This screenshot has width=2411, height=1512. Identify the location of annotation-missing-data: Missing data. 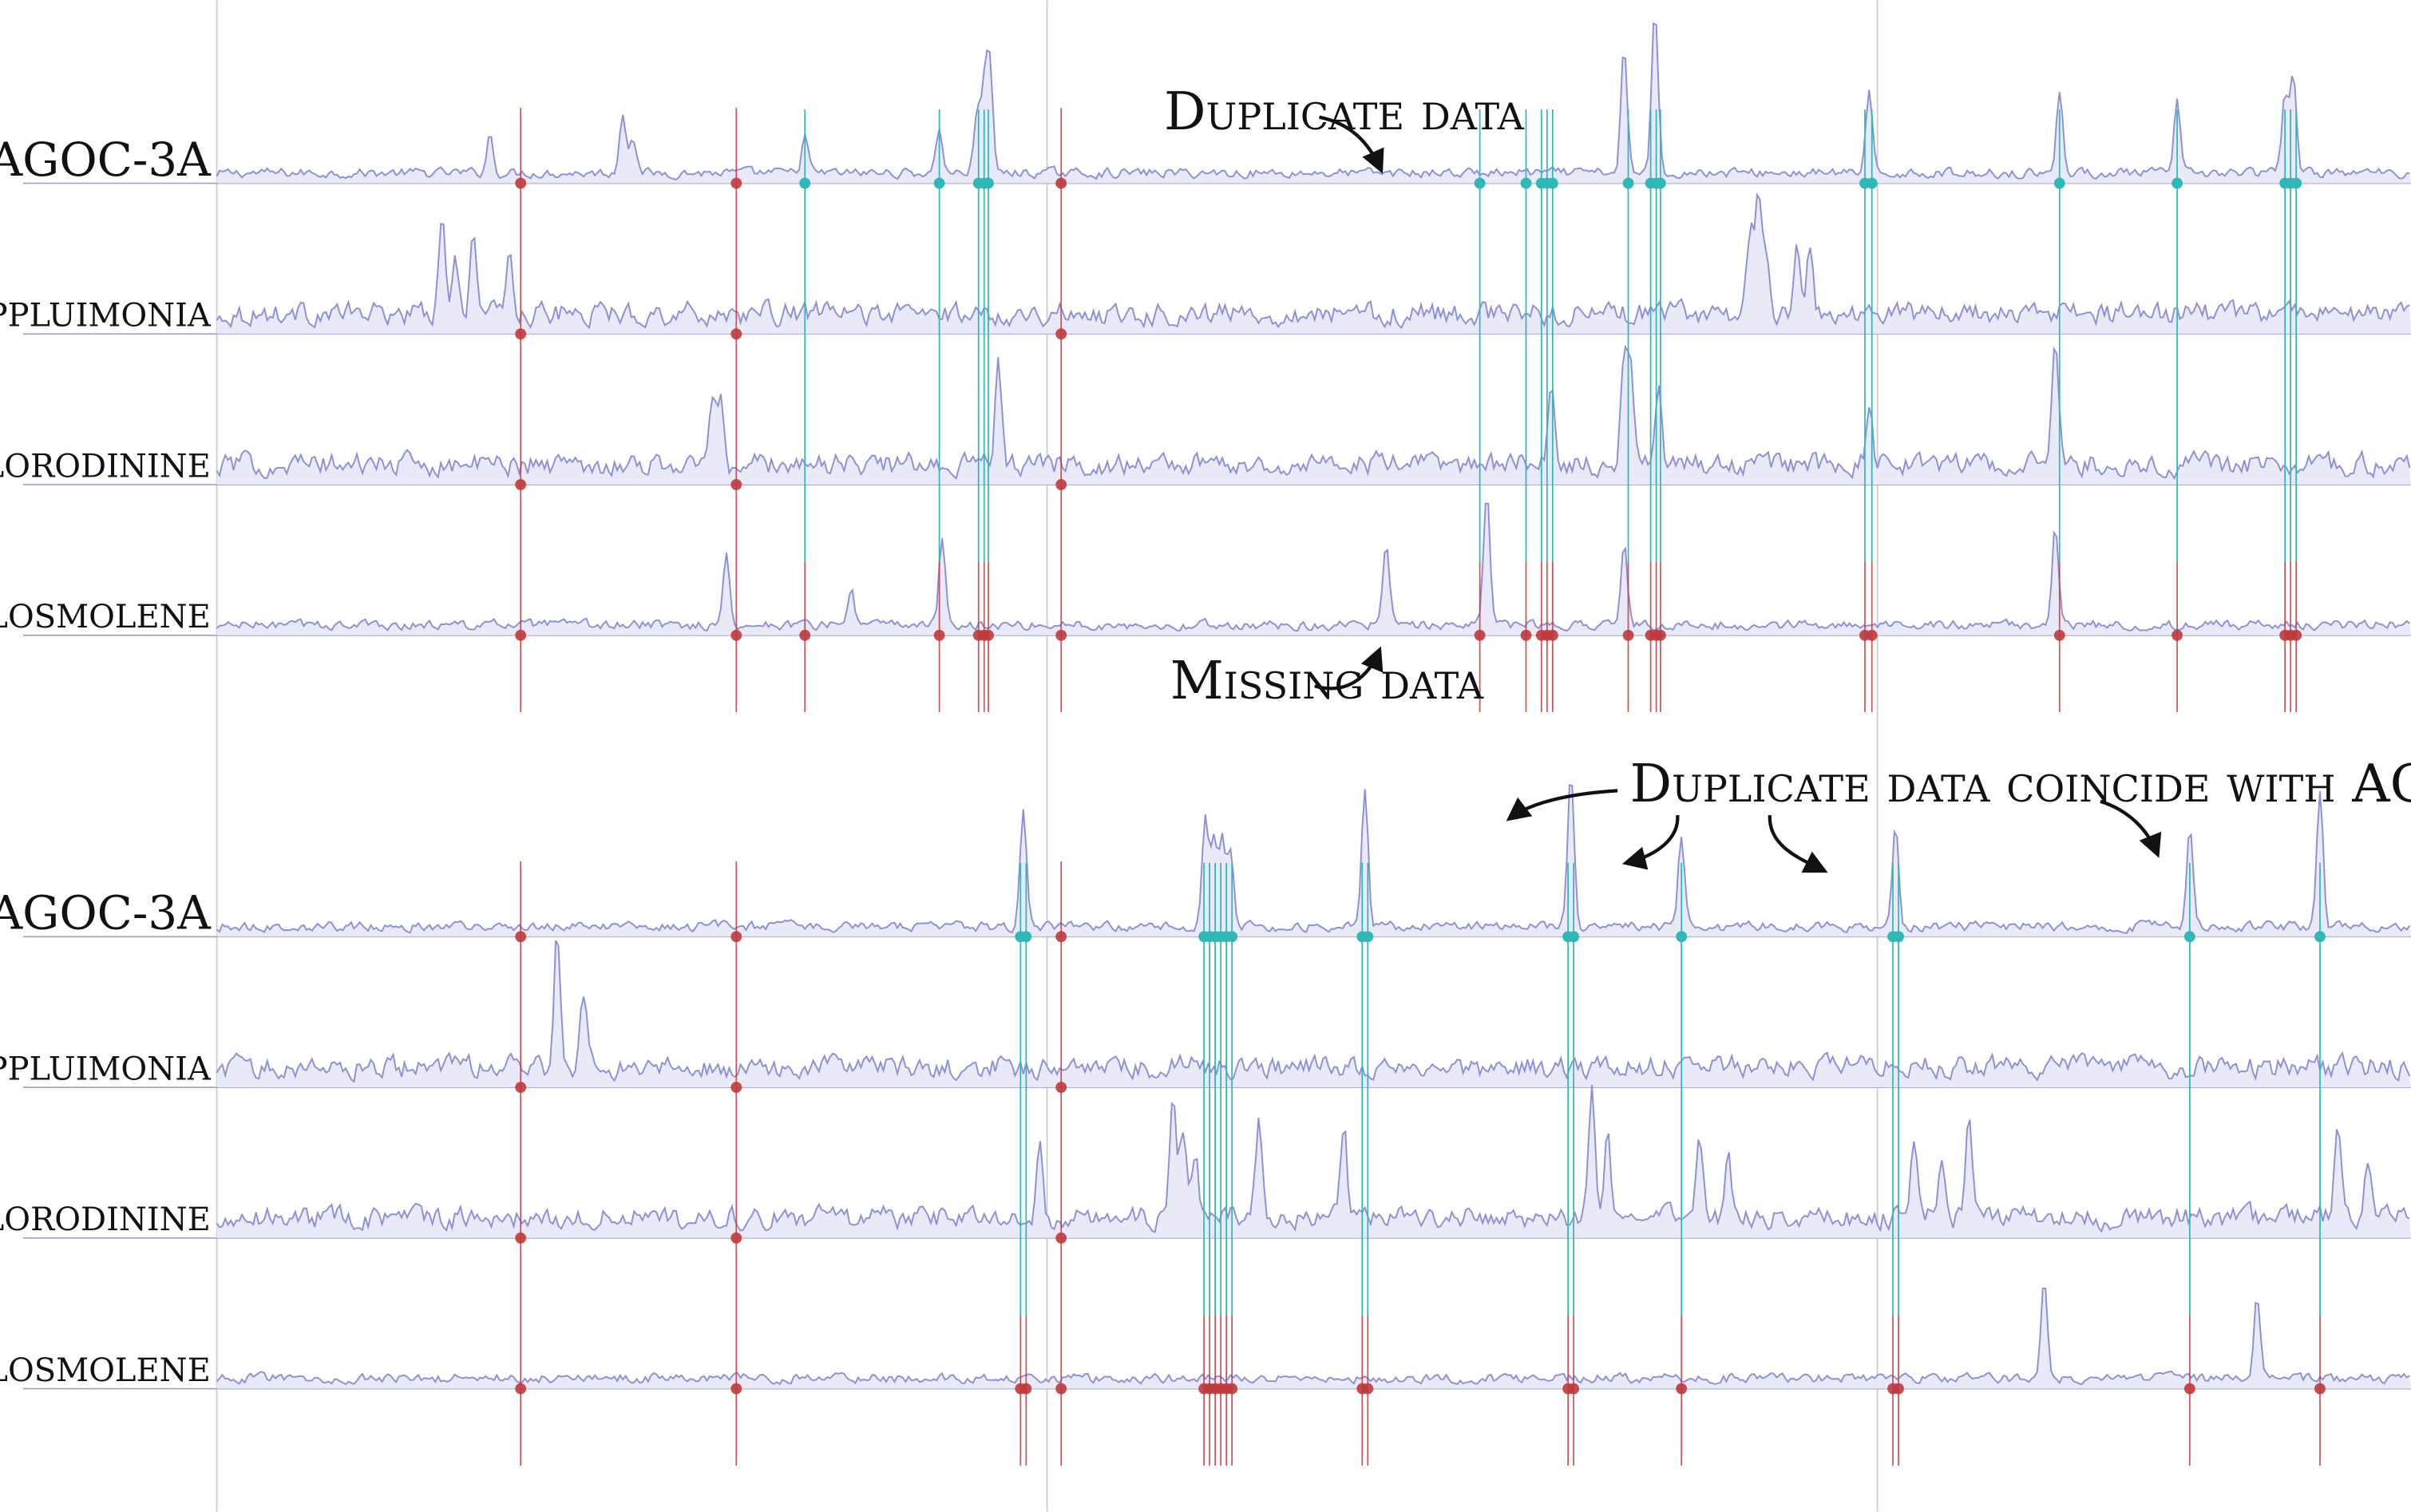
(1327, 681).